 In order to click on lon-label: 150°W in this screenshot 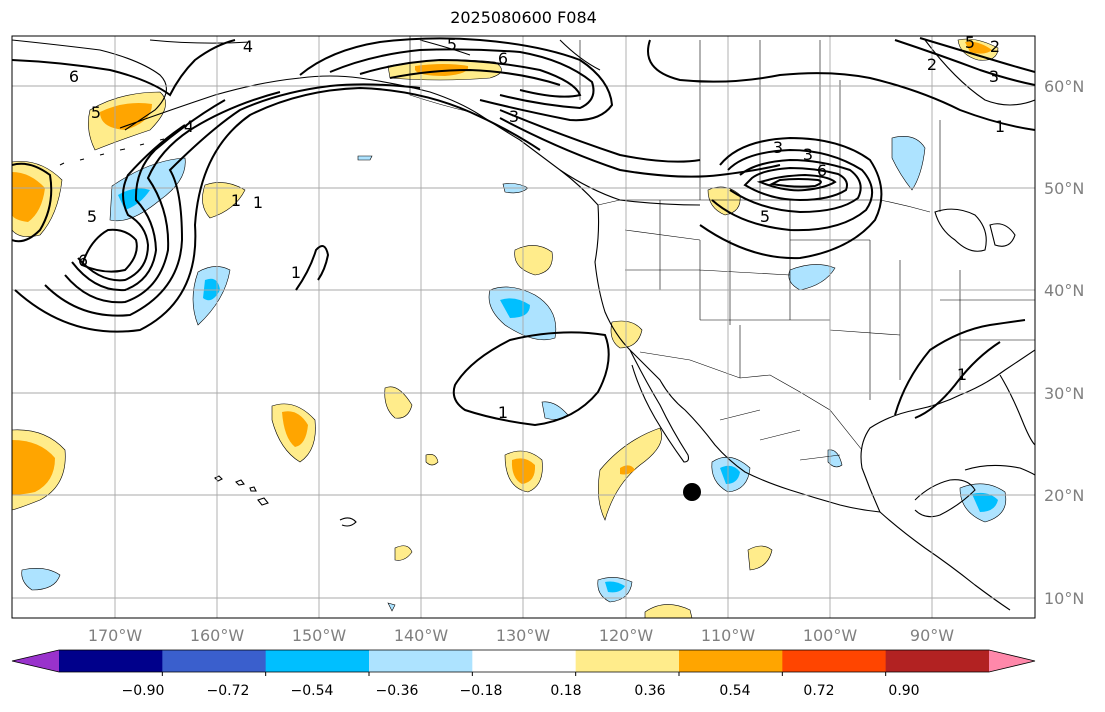, I will do `click(319, 635)`.